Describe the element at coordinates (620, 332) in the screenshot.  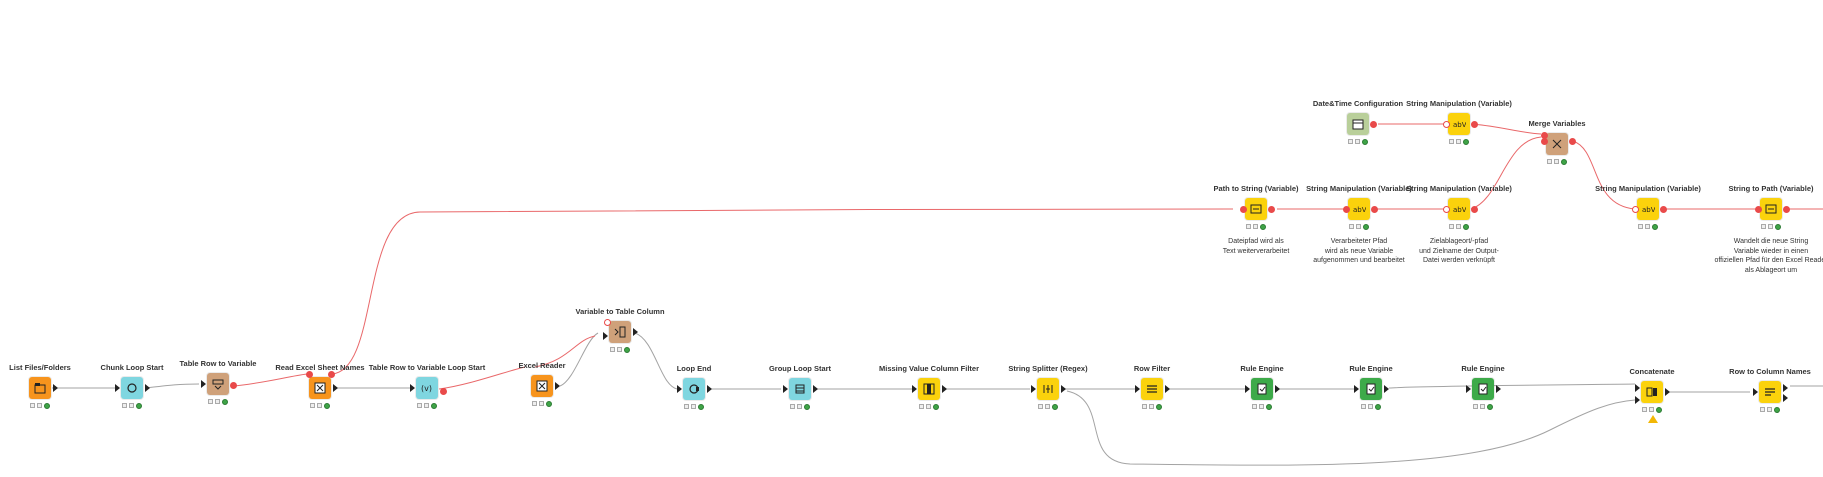
I see `variable-to-column-icon` at that location.